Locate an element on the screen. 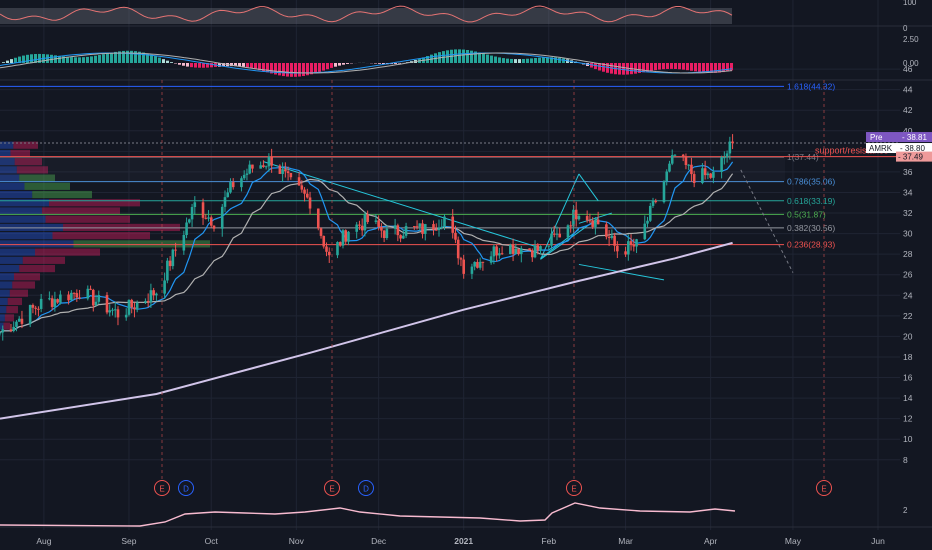  macd-signal-line is located at coordinates (366, 63).